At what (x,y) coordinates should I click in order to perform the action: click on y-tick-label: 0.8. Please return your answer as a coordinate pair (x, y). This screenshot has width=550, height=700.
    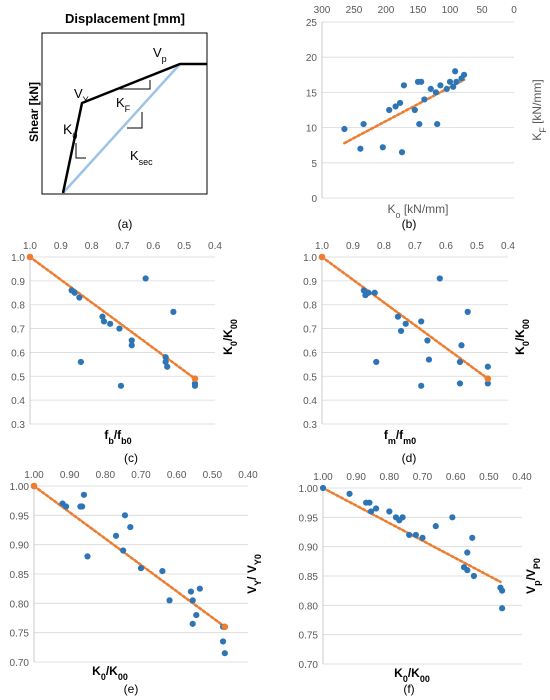
    Looking at the image, I should click on (310, 306).